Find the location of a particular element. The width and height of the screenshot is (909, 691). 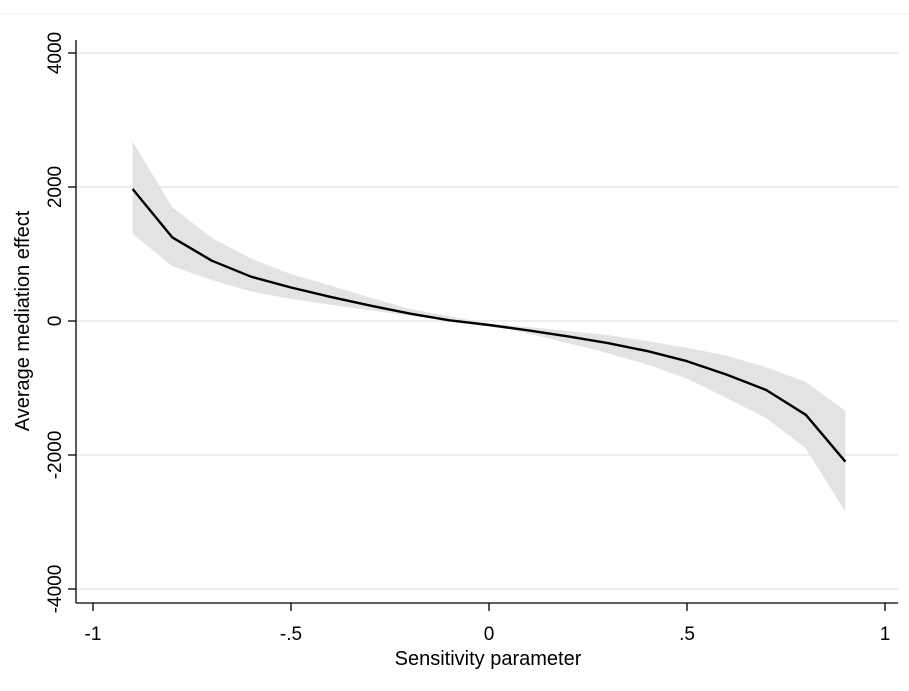

x-tick-label-0: -1 is located at coordinates (93, 634).